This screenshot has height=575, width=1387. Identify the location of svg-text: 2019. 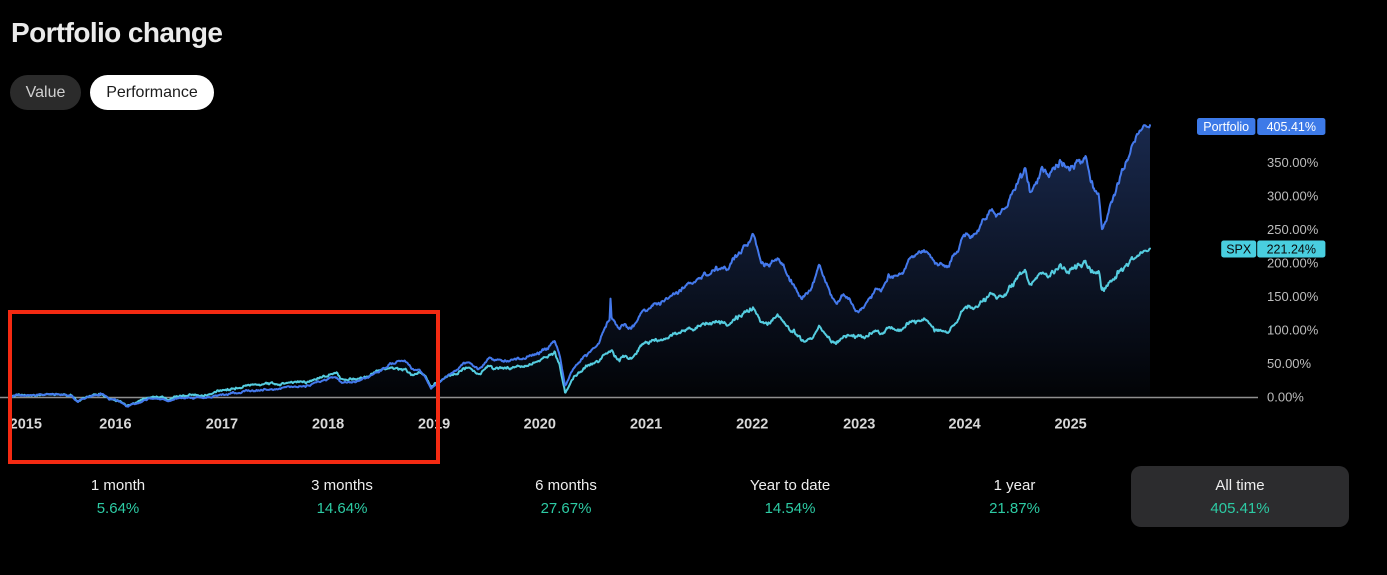
(434, 425).